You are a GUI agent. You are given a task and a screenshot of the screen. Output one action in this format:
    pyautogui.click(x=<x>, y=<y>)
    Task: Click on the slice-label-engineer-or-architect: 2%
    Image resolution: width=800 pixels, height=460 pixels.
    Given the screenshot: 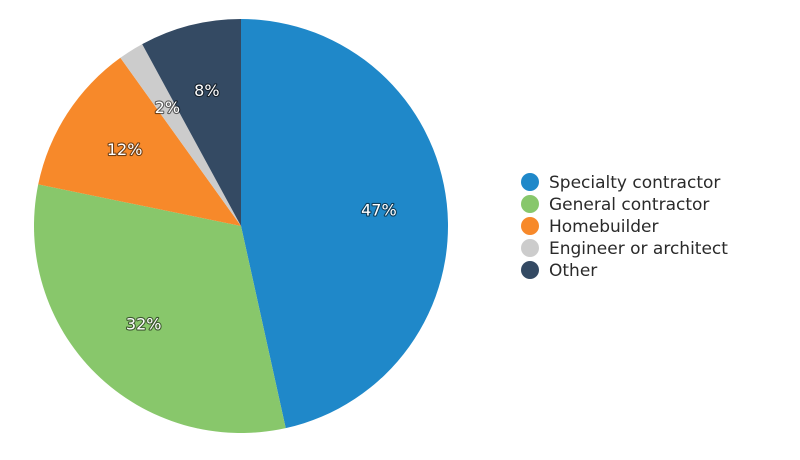 What is the action you would take?
    pyautogui.click(x=167, y=107)
    